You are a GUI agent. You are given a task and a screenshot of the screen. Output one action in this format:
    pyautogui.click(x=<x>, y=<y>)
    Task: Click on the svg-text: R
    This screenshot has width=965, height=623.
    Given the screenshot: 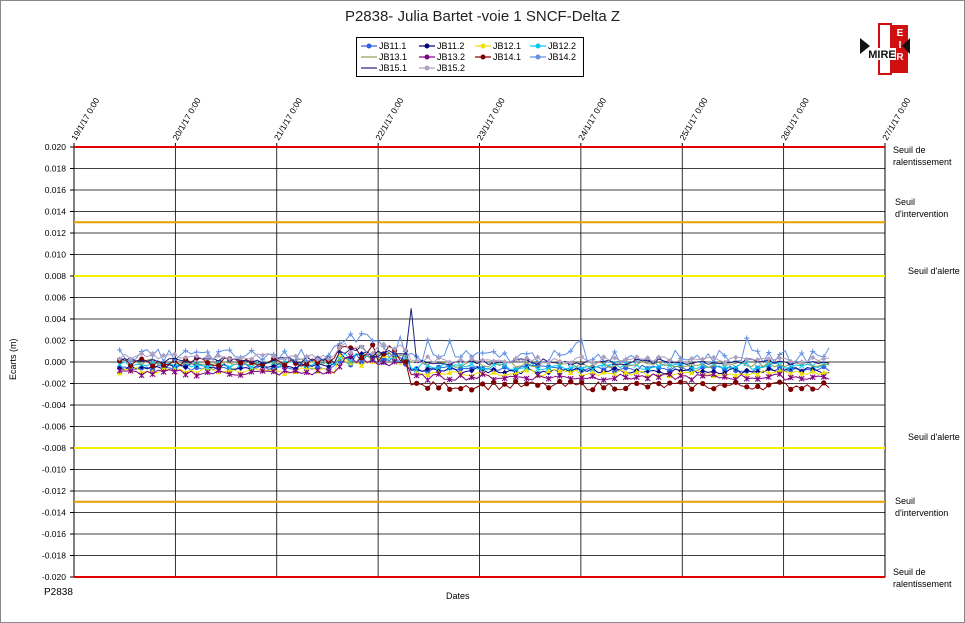 What is the action you would take?
    pyautogui.click(x=900, y=57)
    